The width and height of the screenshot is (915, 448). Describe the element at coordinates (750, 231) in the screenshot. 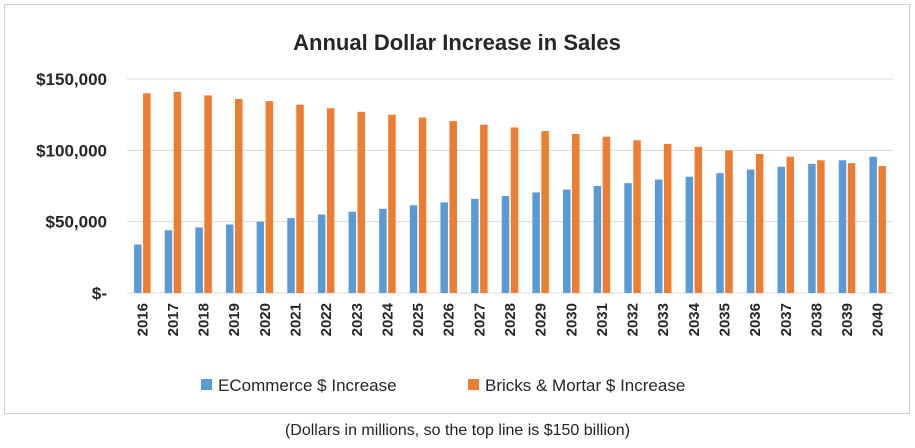

I see `bar-ecommerce-2036` at that location.